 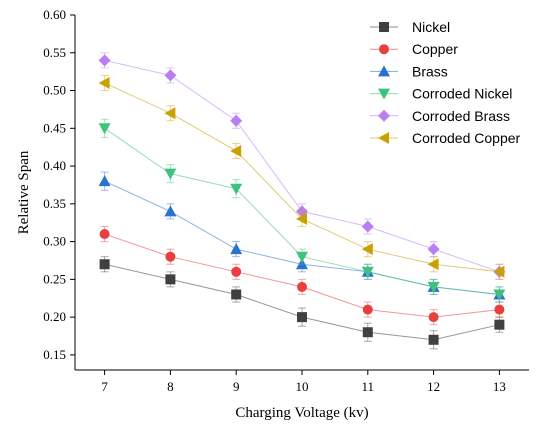 I want to click on y-tick-label: 0.30, so click(x=54, y=241).